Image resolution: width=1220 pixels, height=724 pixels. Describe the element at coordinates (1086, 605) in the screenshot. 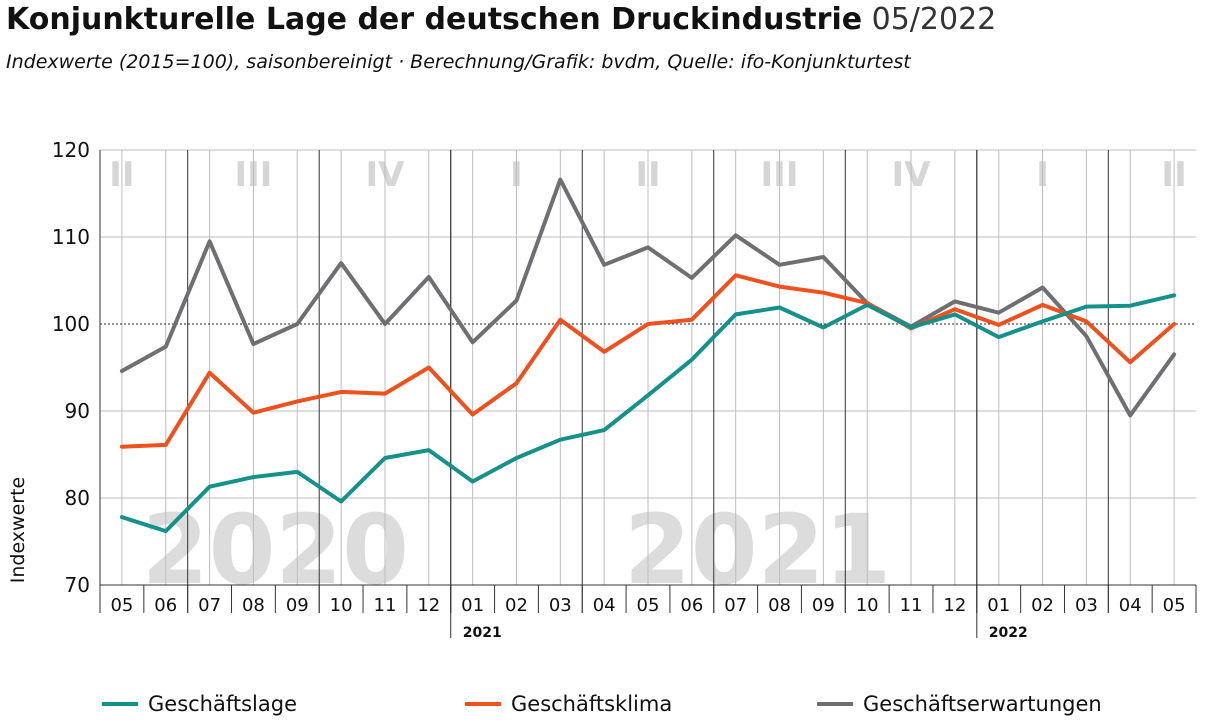

I see `x-tick-label-22: 03` at that location.